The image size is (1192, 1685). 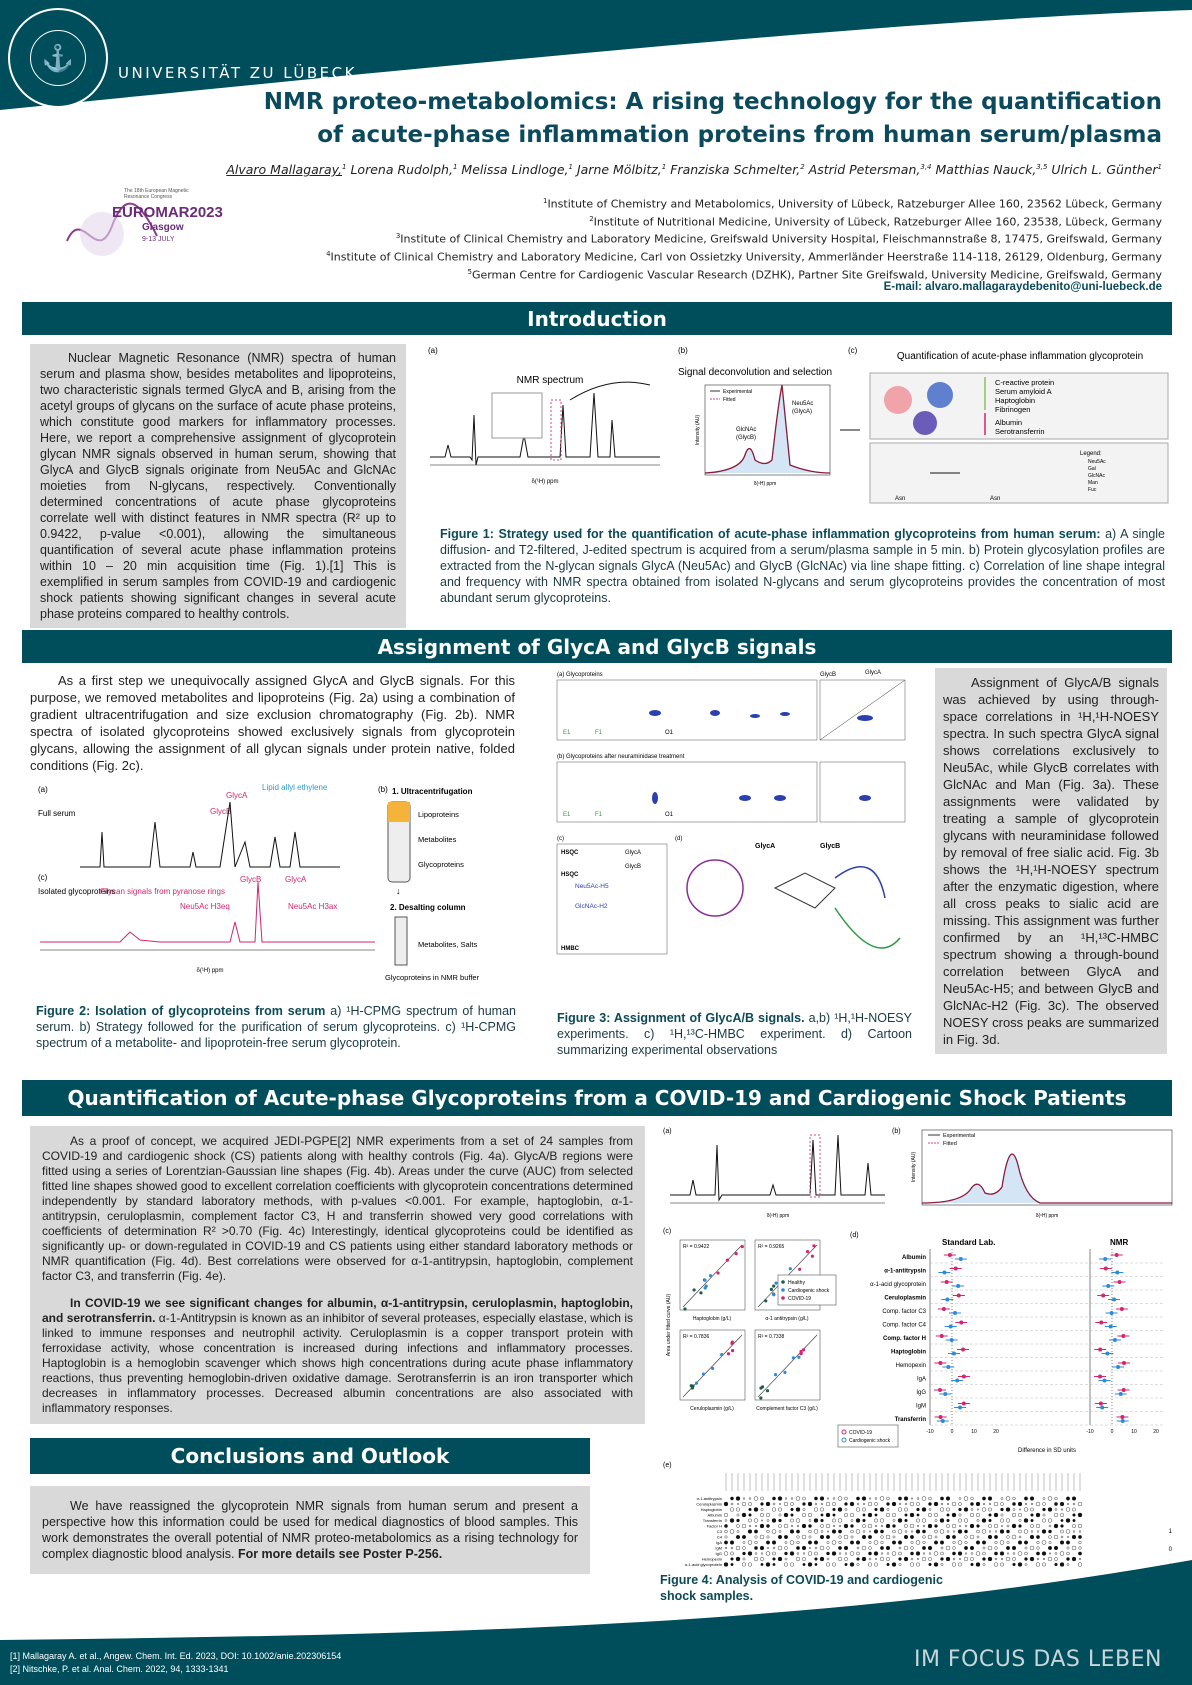 I want to click on svg-text: GlycB, so click(x=633, y=867).